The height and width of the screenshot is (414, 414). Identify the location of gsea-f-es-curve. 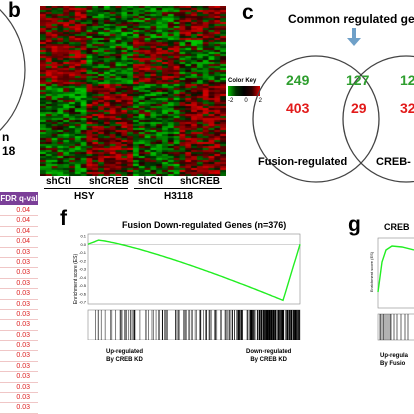
(194, 270).